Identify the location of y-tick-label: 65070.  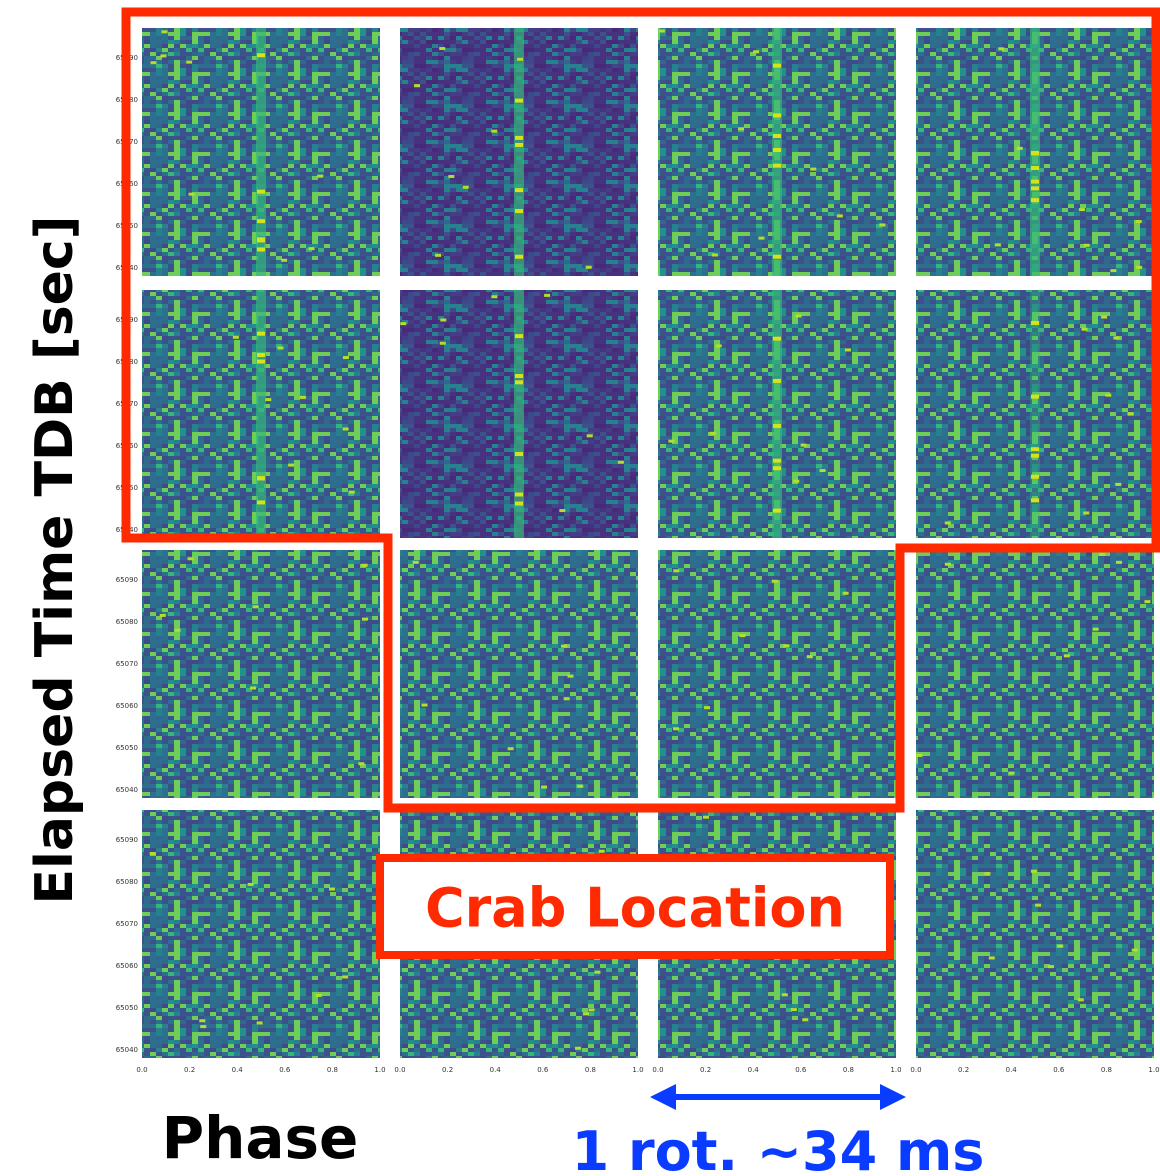
(127, 924).